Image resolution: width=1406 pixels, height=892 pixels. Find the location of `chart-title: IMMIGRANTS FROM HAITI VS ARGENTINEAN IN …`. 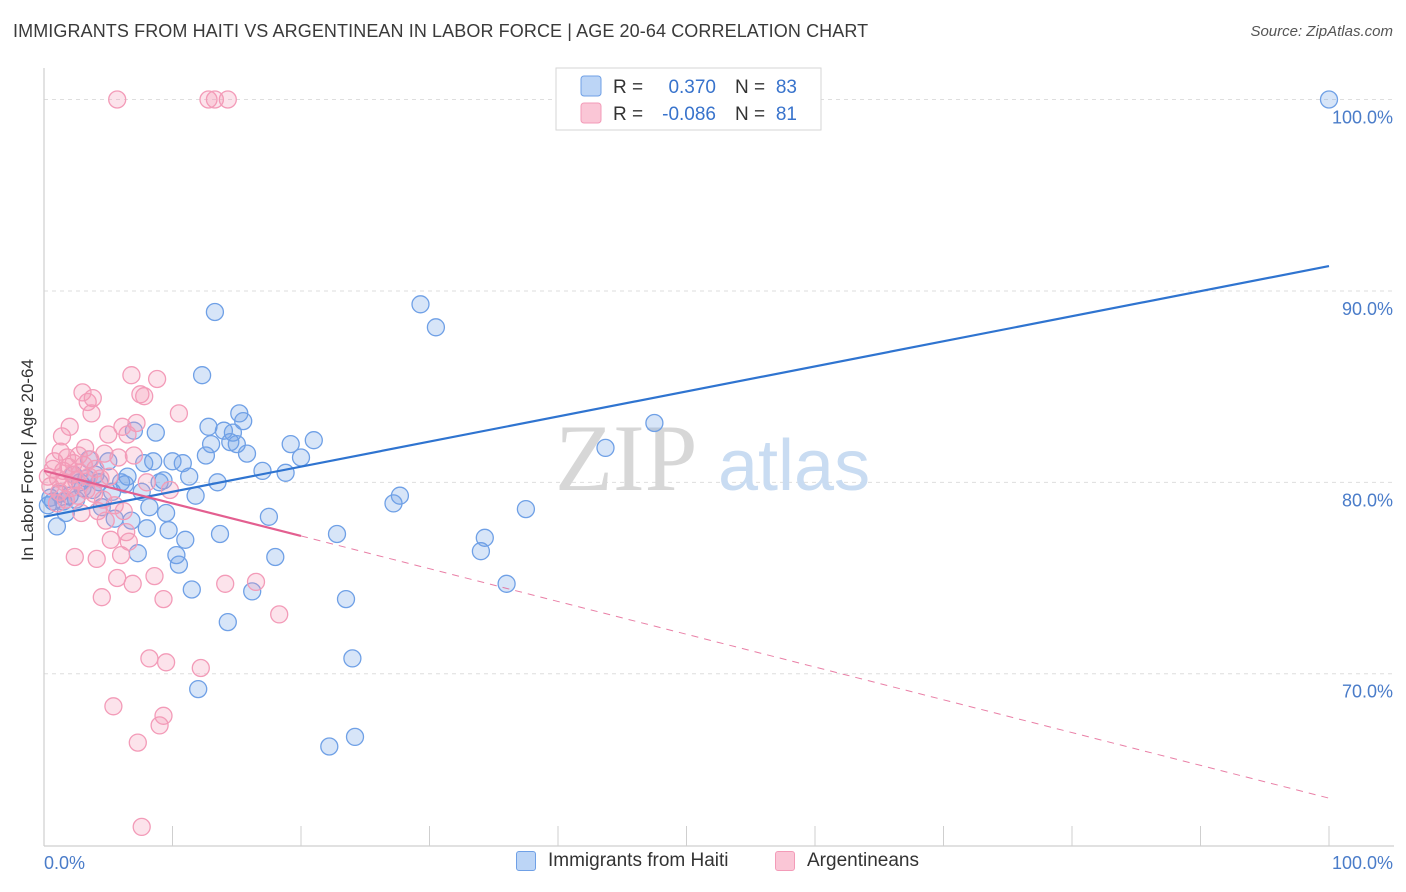

chart-title: IMMIGRANTS FROM HAITI VS ARGENTINEAN IN … is located at coordinates (441, 31).